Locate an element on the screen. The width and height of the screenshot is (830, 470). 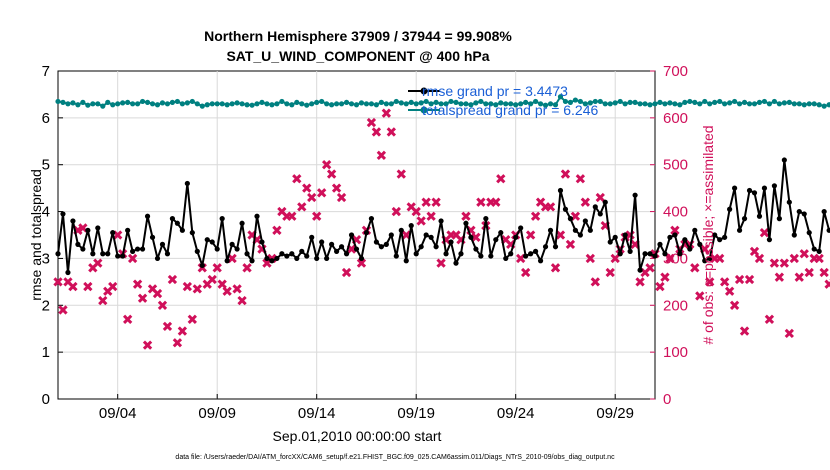
chart-subtitle: SAT_U_WIND_COMPONENT @ 400 hPa is located at coordinates (357, 56).